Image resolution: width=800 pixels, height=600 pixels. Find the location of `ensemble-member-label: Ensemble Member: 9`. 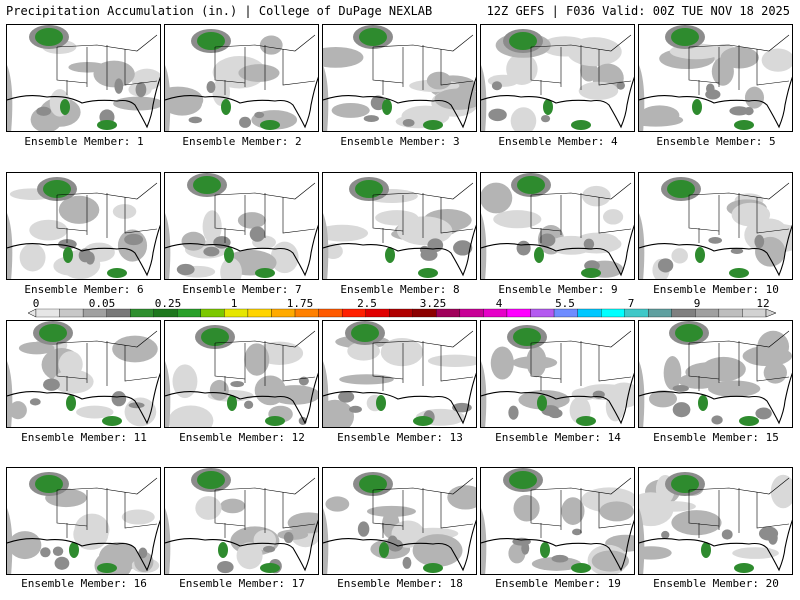

ensemble-member-label: Ensemble Member: 9 is located at coordinates (558, 289).